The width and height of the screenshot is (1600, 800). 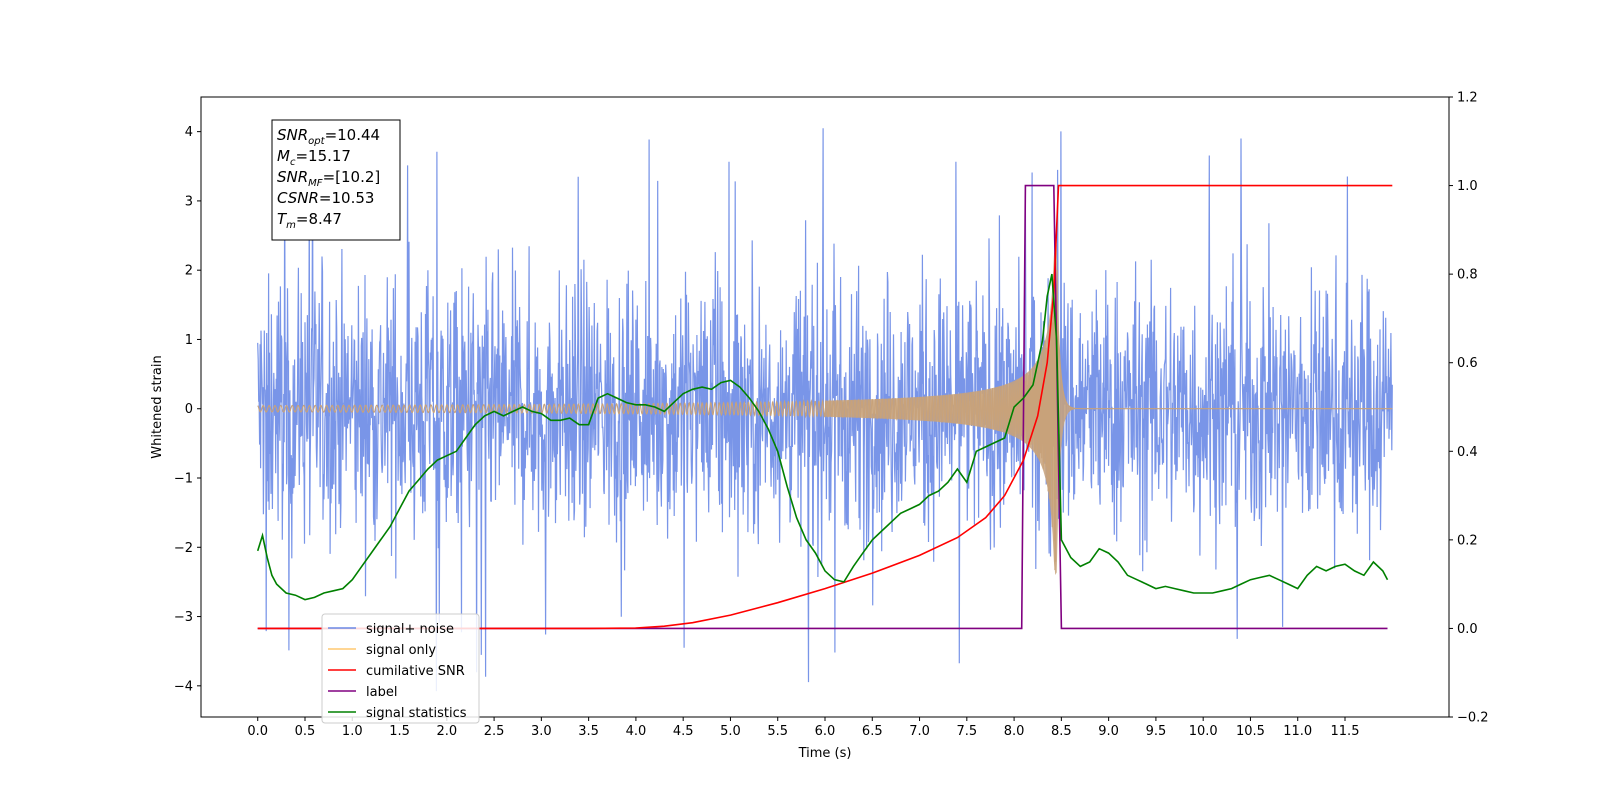 I want to click on annotation-line: SNRMF=[10.2], so click(x=328, y=178).